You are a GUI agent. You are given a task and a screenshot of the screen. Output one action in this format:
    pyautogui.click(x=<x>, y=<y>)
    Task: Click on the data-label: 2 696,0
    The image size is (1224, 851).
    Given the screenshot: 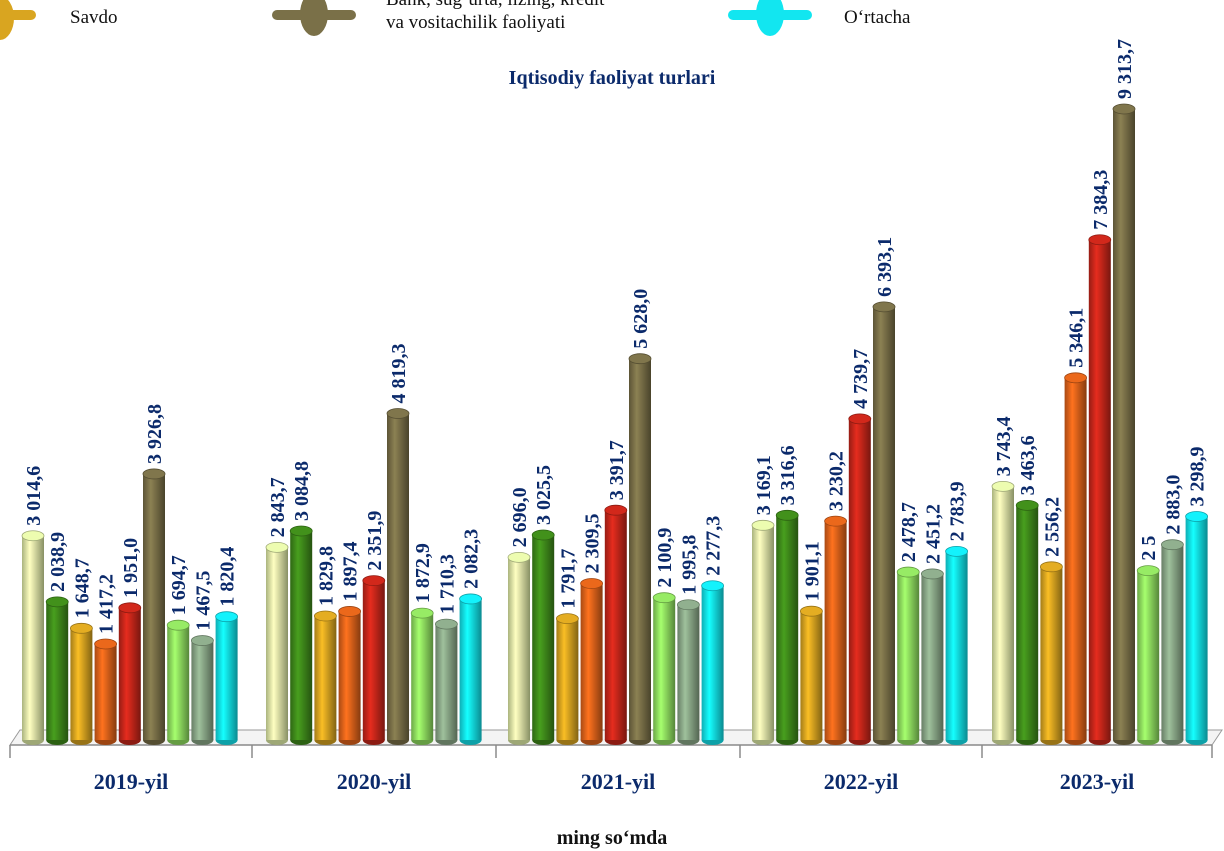 What is the action you would take?
    pyautogui.click(x=520, y=517)
    